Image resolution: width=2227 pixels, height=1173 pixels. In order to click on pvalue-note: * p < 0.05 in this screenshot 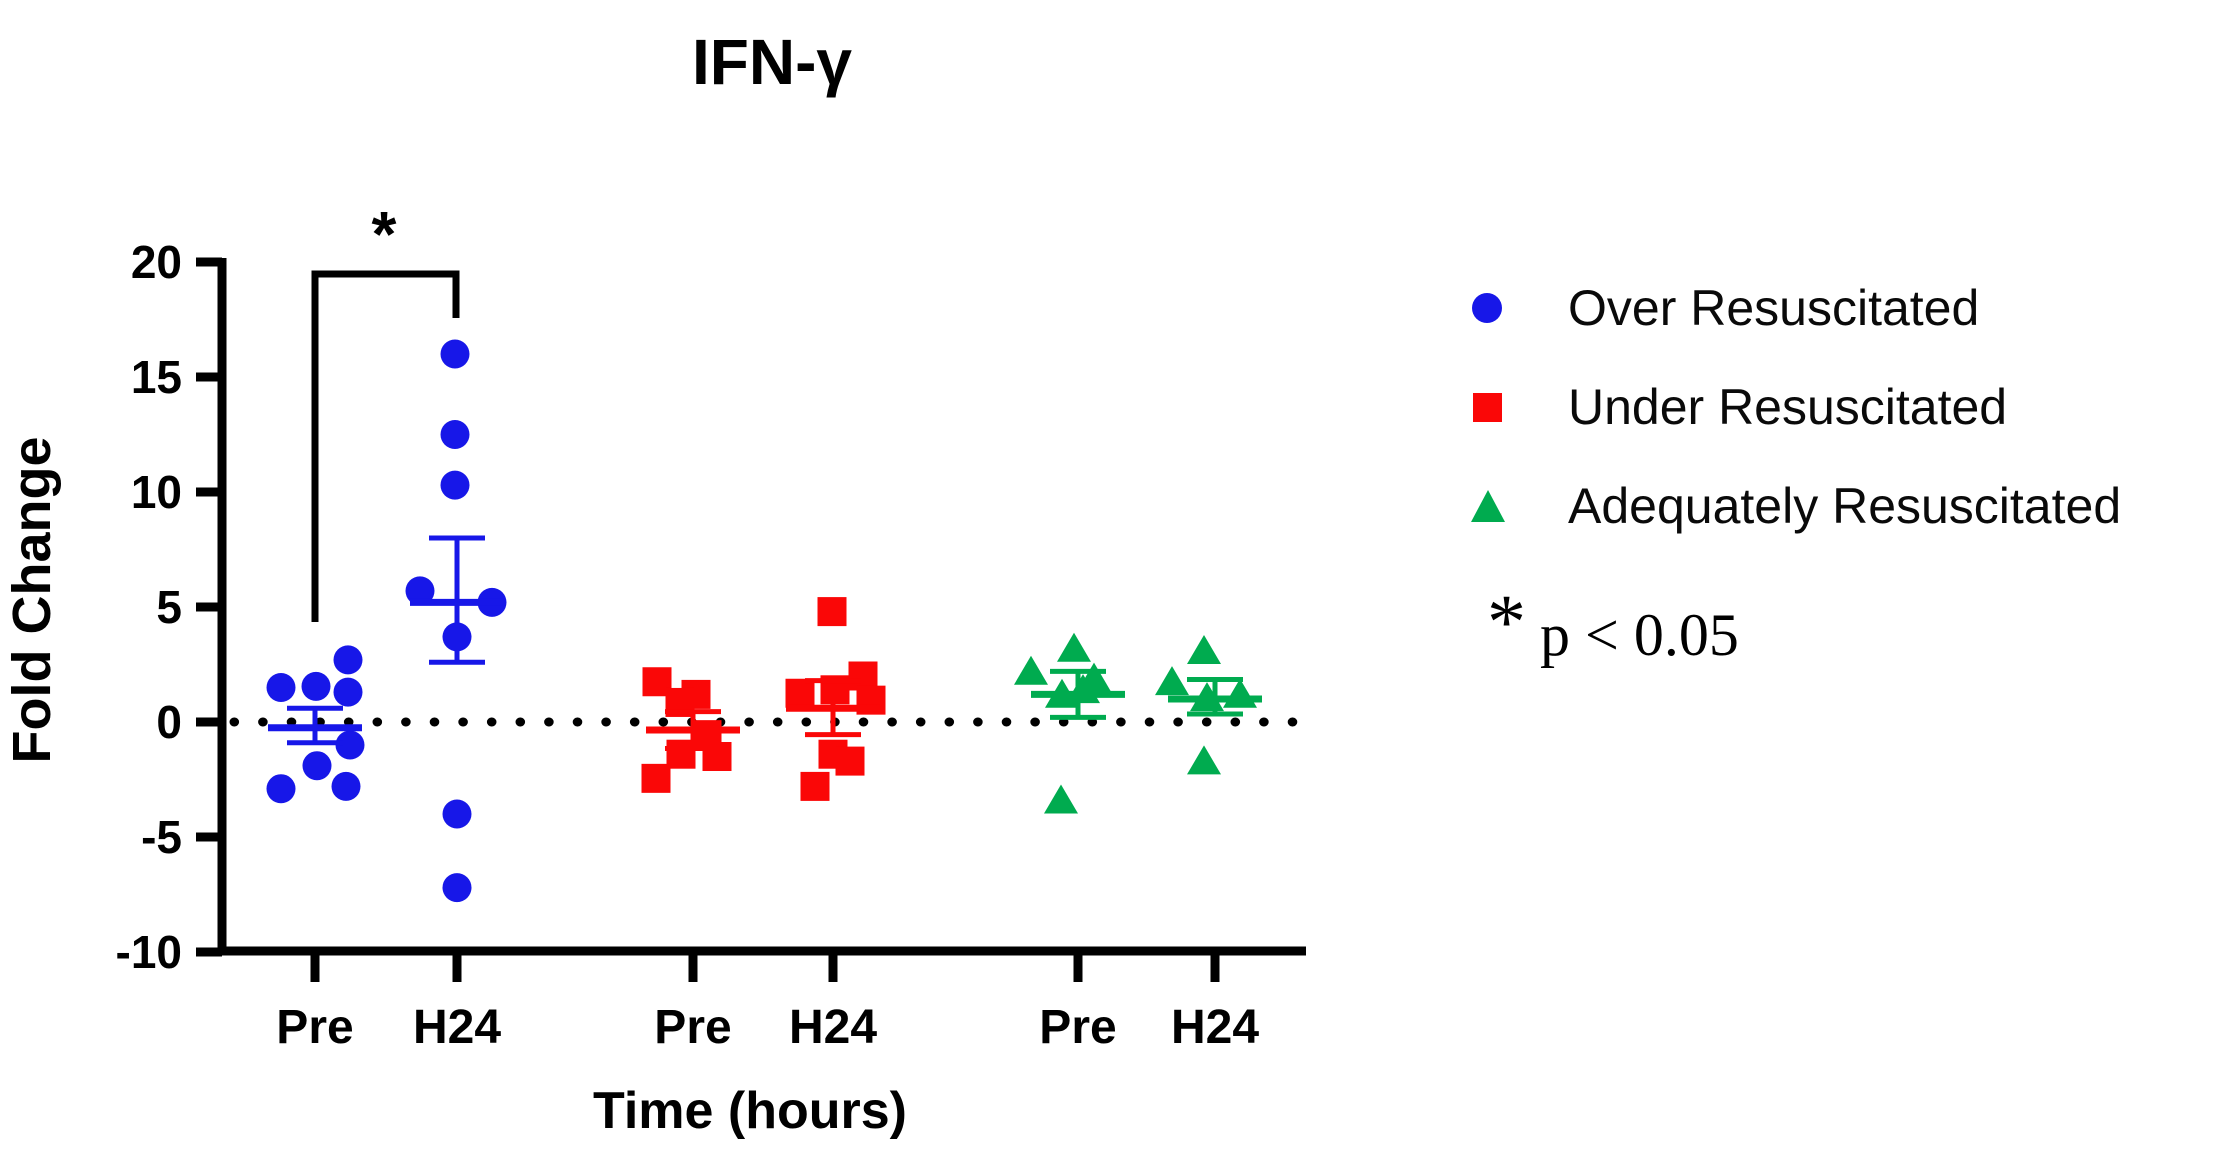, I will do `click(1613, 623)`.